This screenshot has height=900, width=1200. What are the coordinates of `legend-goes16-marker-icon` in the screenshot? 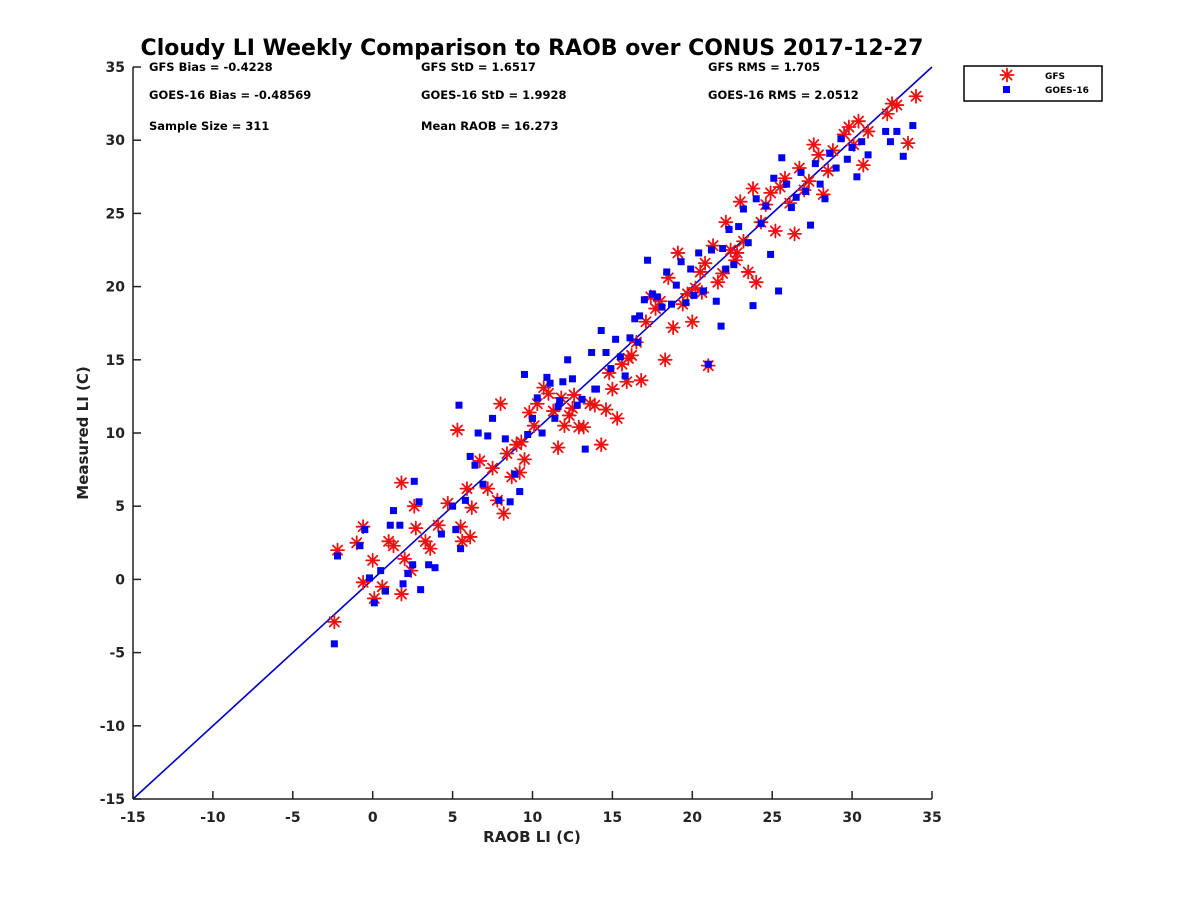 It's located at (1006, 89).